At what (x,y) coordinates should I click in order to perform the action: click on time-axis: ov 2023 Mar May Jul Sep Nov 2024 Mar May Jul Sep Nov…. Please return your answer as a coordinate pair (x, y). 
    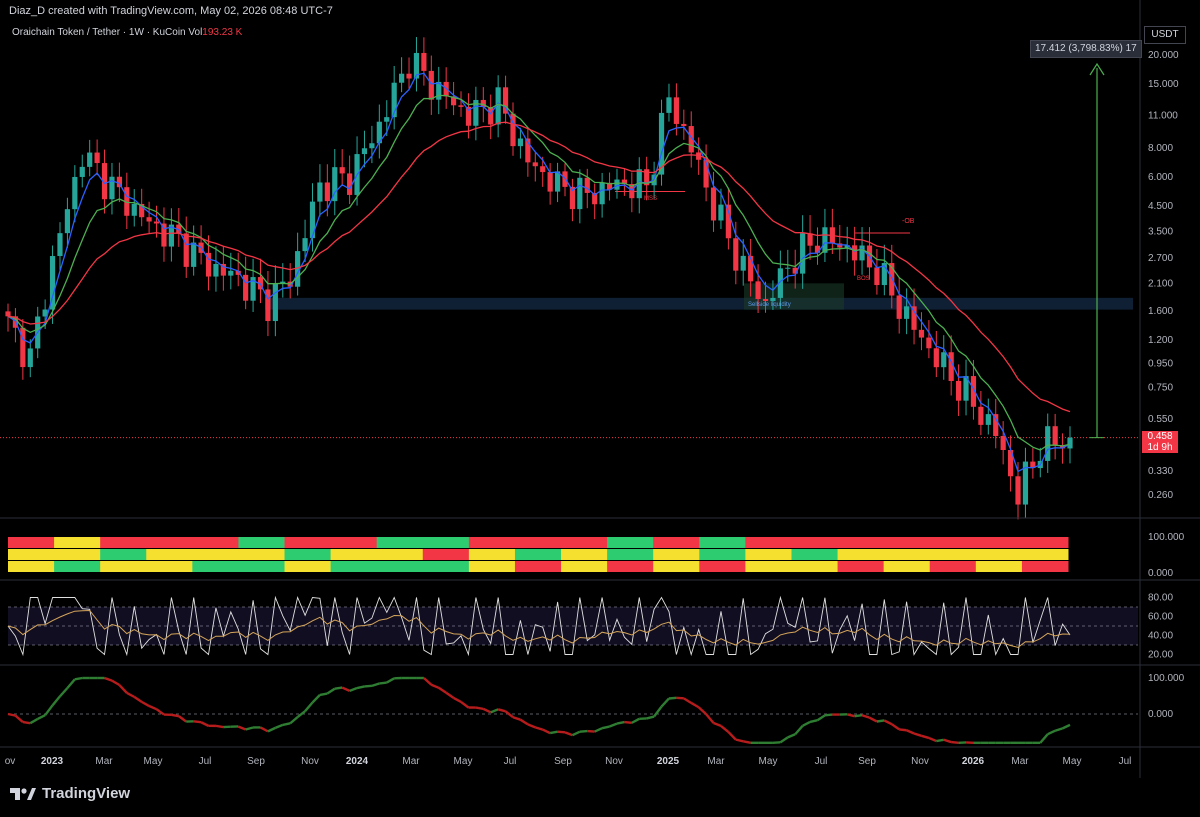
    Looking at the image, I should click on (568, 761).